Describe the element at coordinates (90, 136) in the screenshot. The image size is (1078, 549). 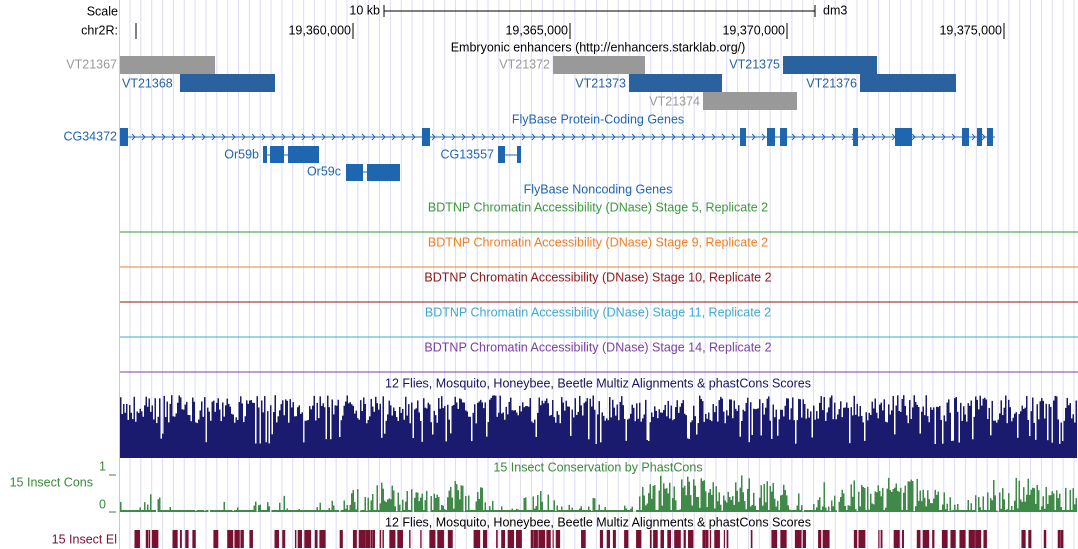
I see `gene-label: CG34372` at that location.